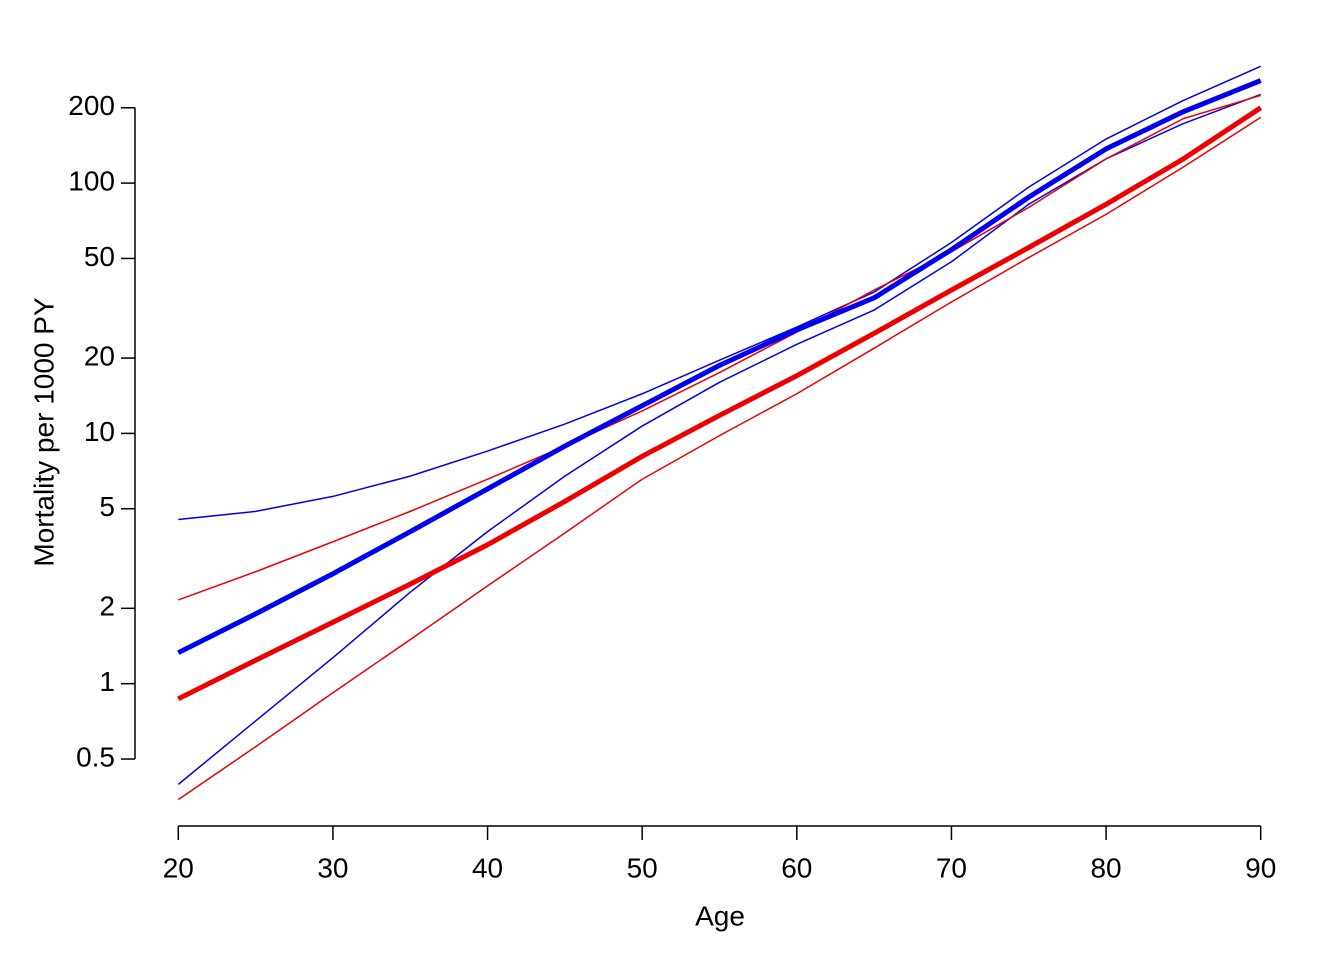 Image resolution: width=1344 pixels, height=960 pixels. What do you see at coordinates (95, 756) in the screenshot?
I see `y-tick-label: 0.5` at bounding box center [95, 756].